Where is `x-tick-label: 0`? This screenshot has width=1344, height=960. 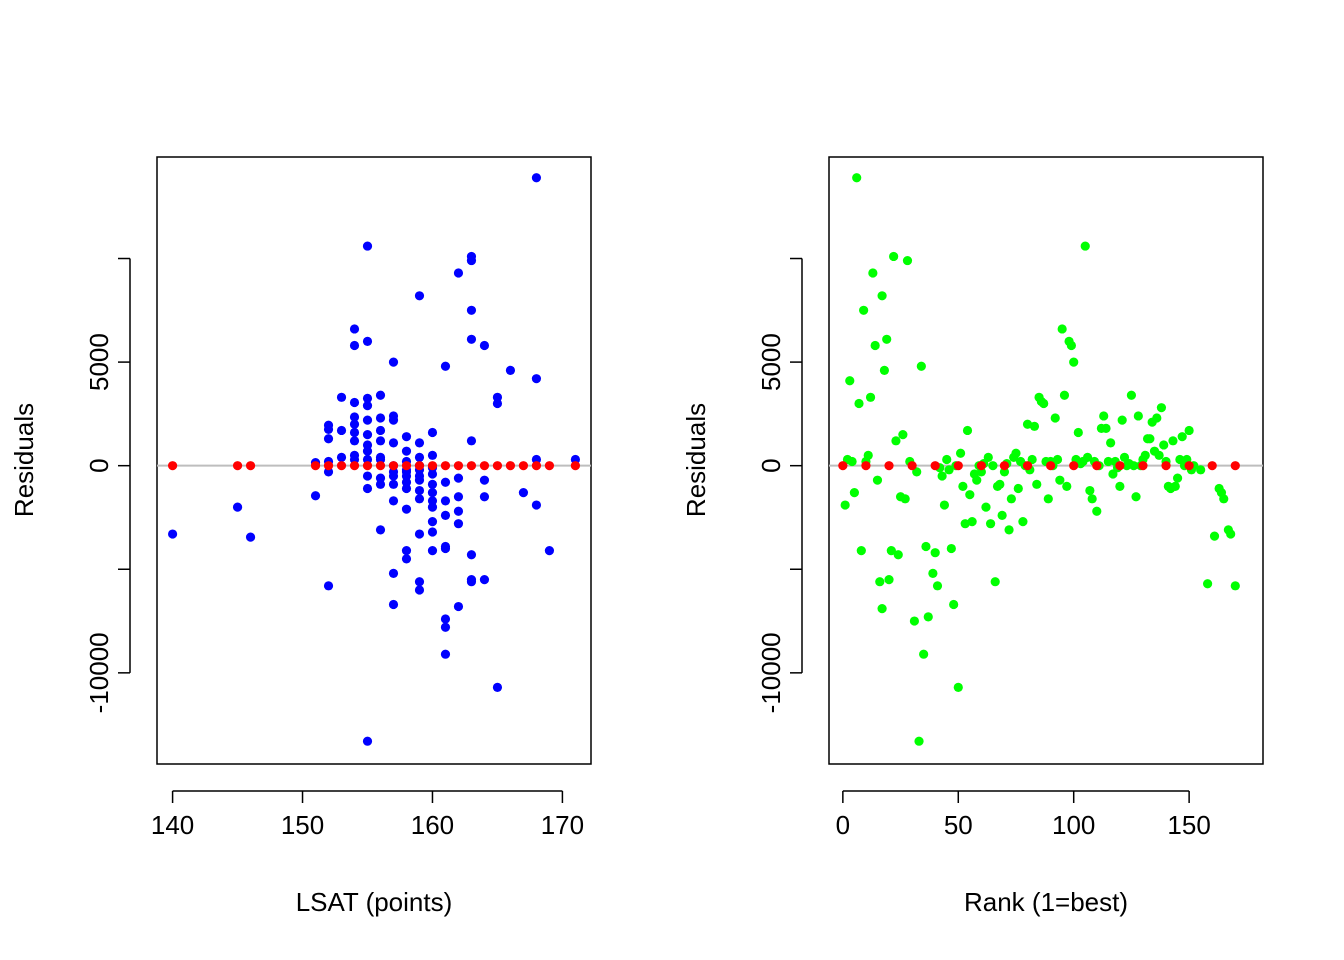 x-tick-label: 0 is located at coordinates (843, 825).